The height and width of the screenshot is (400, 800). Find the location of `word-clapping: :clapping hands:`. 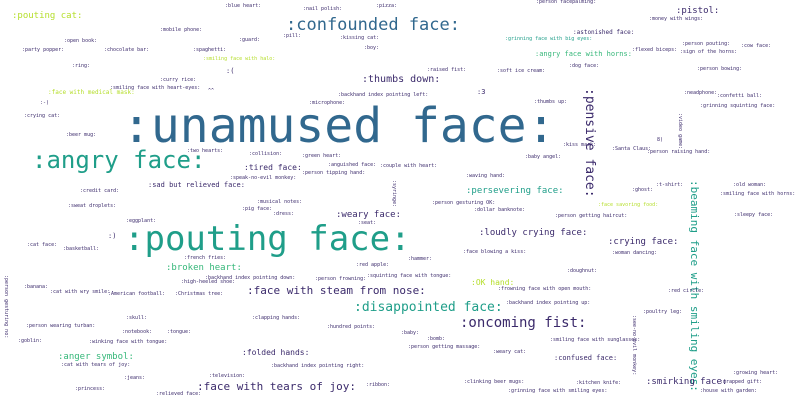

word-clapping: :clapping hands: is located at coordinates (276, 318).